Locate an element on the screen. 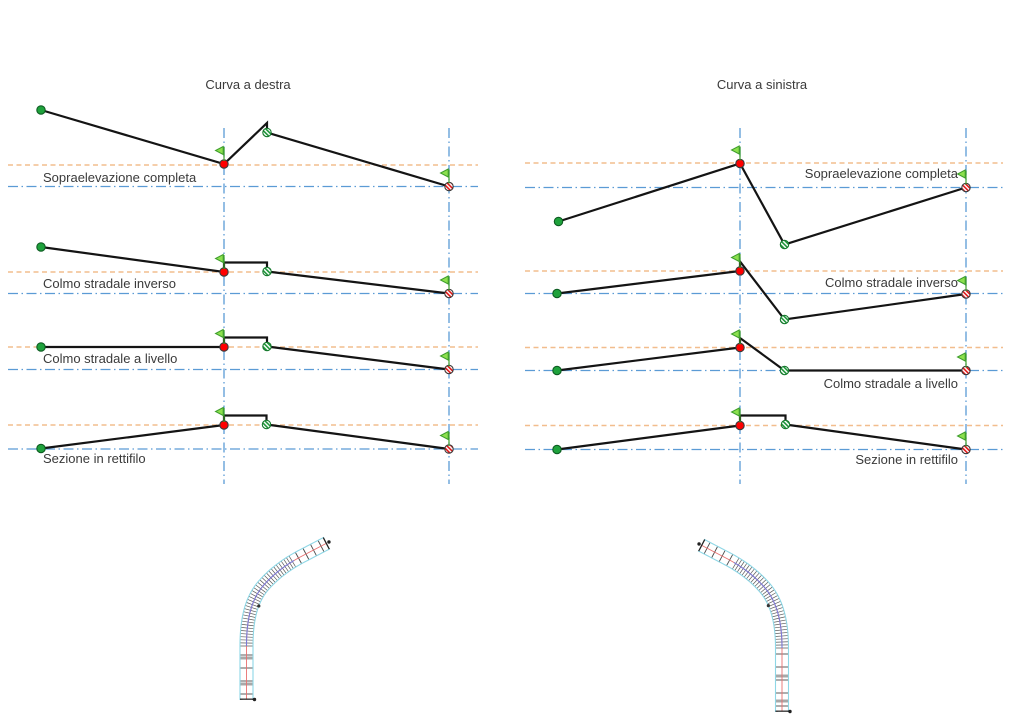 The width and height of the screenshot is (1024, 720). row-label-colmo-stradale-inverso-right: Colmo stradale inverso is located at coordinates (891, 282).